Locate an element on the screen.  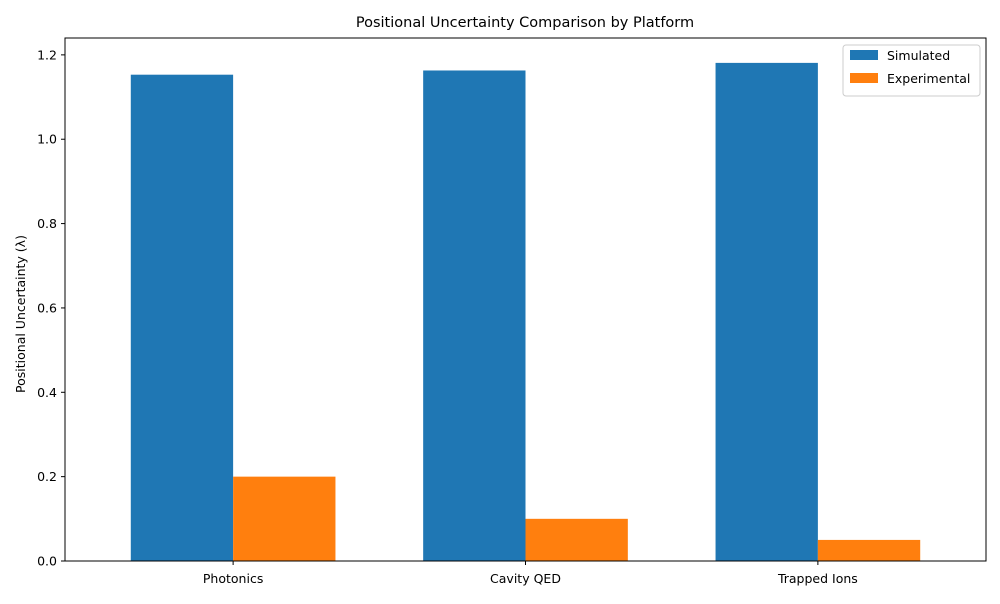
bar-experimental-photonics is located at coordinates (284, 518).